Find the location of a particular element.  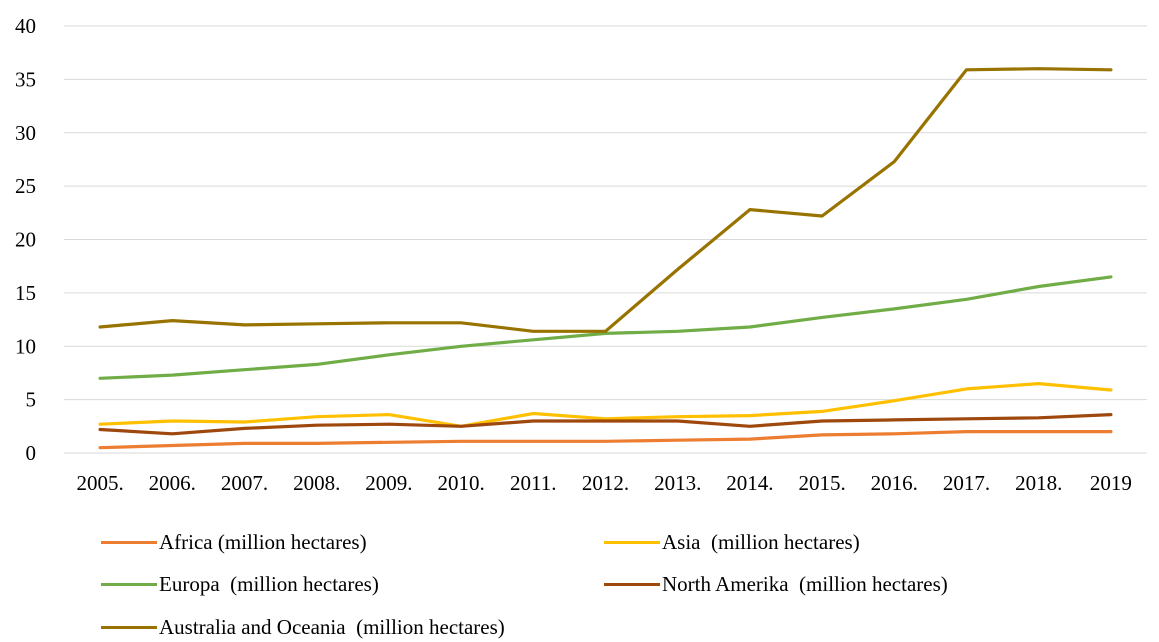

y-tick-label: 35 is located at coordinates (25, 79).